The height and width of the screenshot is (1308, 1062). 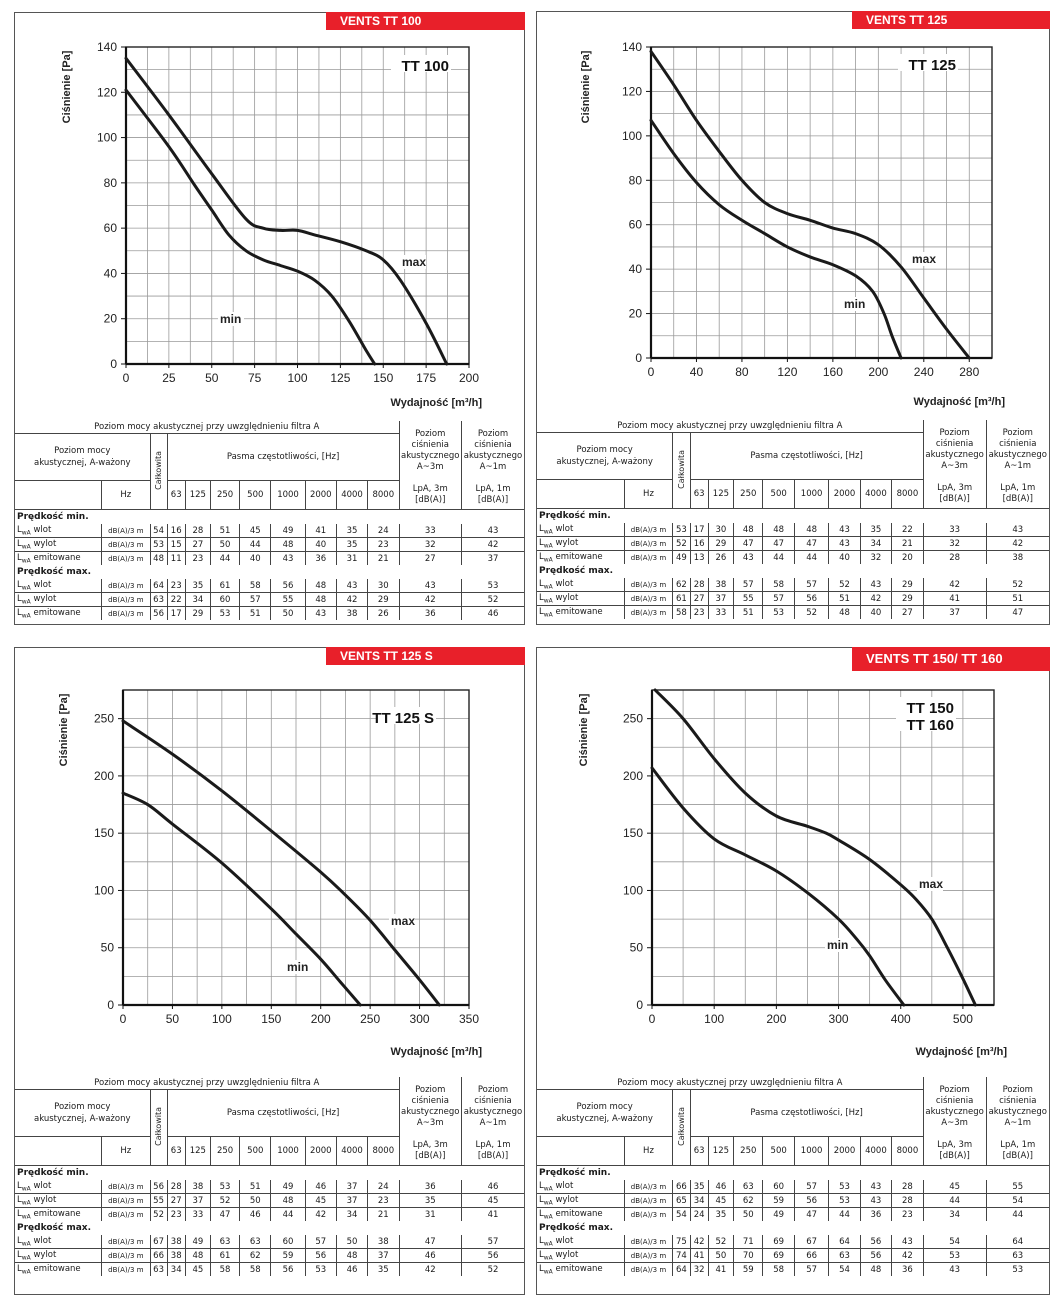 I want to click on cell-band: 57, so click(x=811, y=585).